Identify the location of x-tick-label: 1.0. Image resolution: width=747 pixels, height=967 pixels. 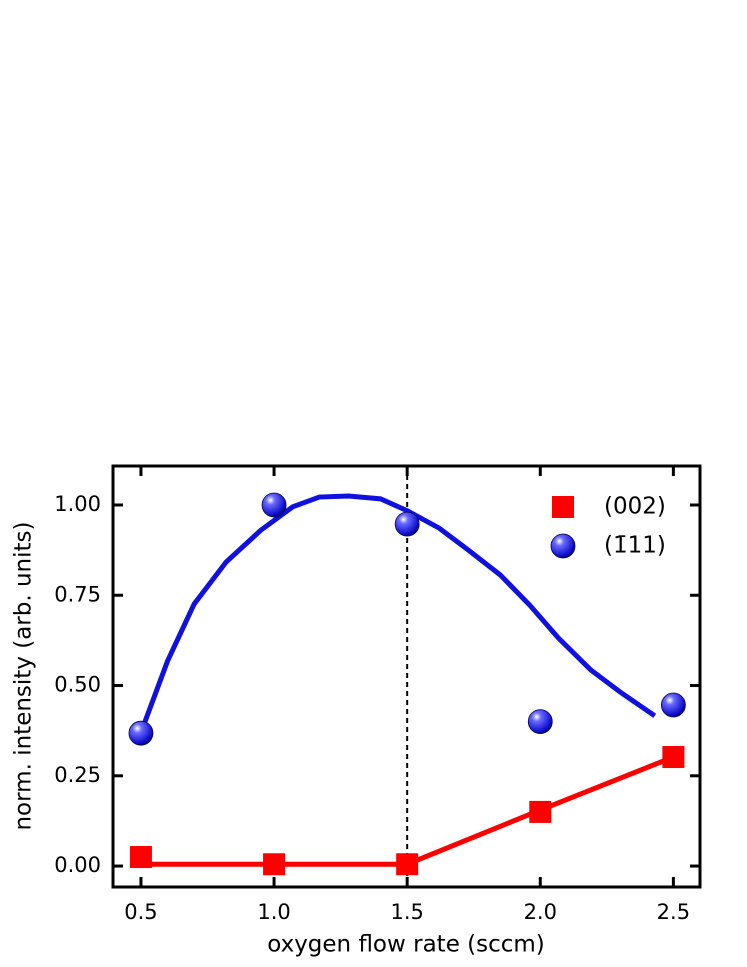
(273, 912).